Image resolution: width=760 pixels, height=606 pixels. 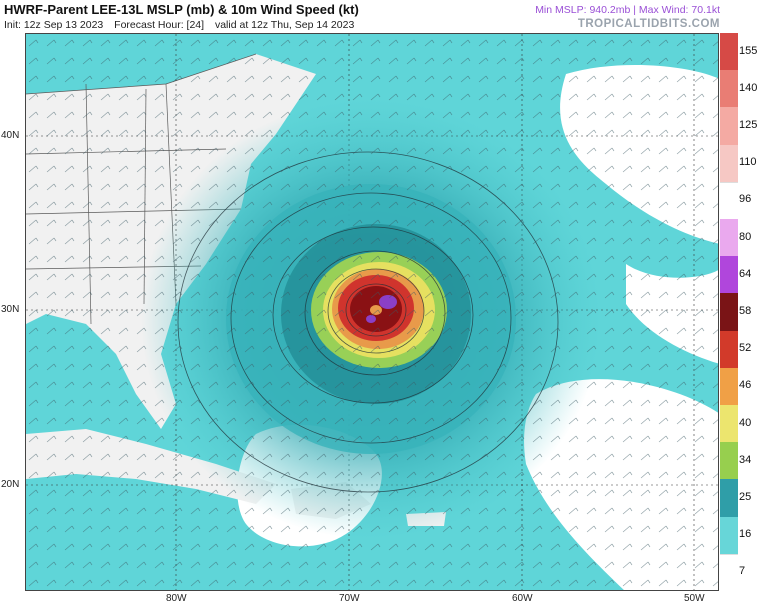 What do you see at coordinates (176, 598) in the screenshot?
I see `lon-label-80w: 80W` at bounding box center [176, 598].